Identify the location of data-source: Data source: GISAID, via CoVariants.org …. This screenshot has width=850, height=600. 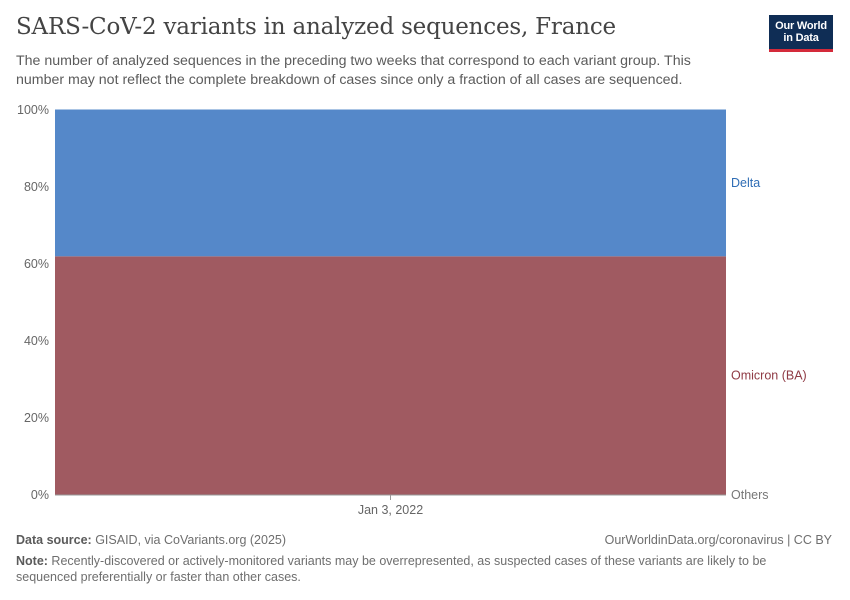
(151, 540).